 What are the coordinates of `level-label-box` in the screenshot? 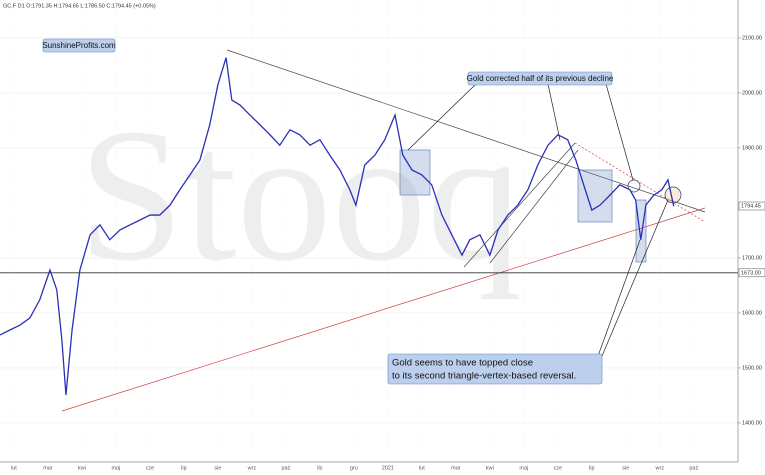 It's located at (751, 273).